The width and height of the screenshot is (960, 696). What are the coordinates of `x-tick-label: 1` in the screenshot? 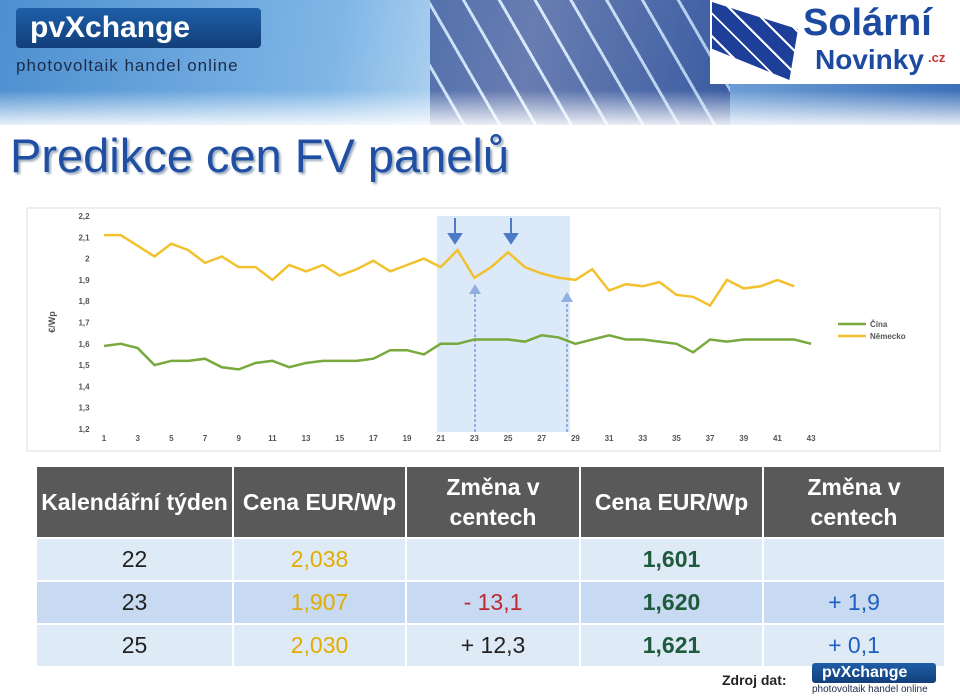 It's located at (104, 438).